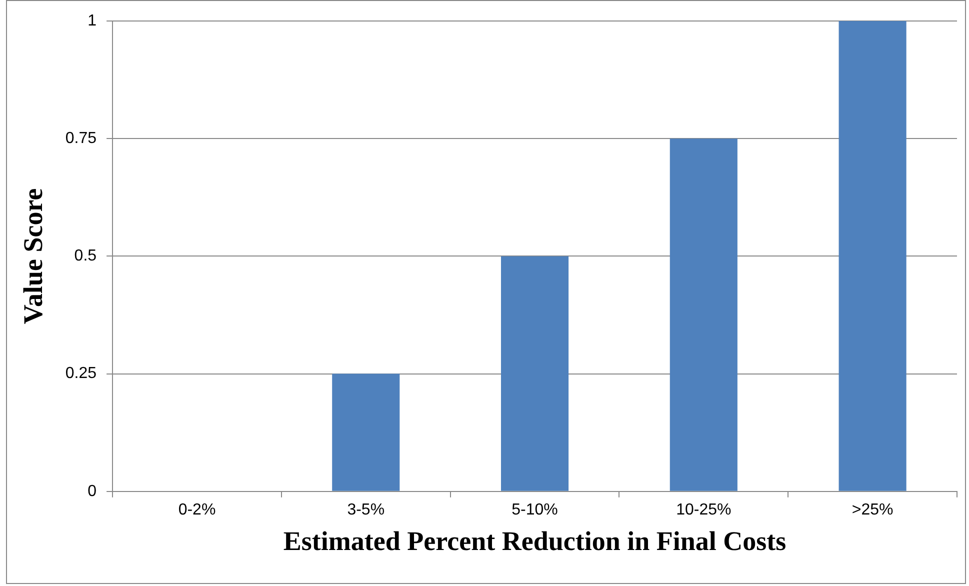 The height and width of the screenshot is (586, 969). Describe the element at coordinates (81, 139) in the screenshot. I see `y-tick-label: 0.75` at that location.